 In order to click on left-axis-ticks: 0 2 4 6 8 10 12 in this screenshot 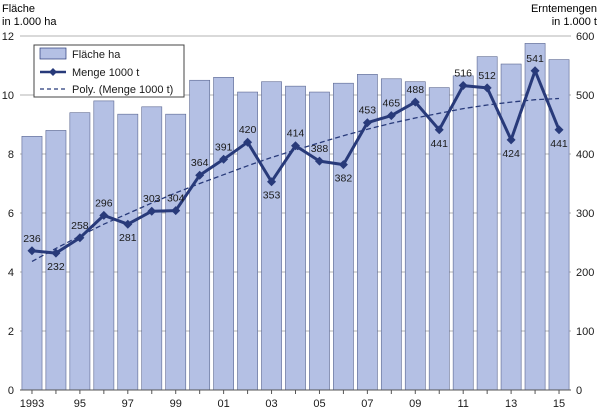, I will do `click(8, 214)`.